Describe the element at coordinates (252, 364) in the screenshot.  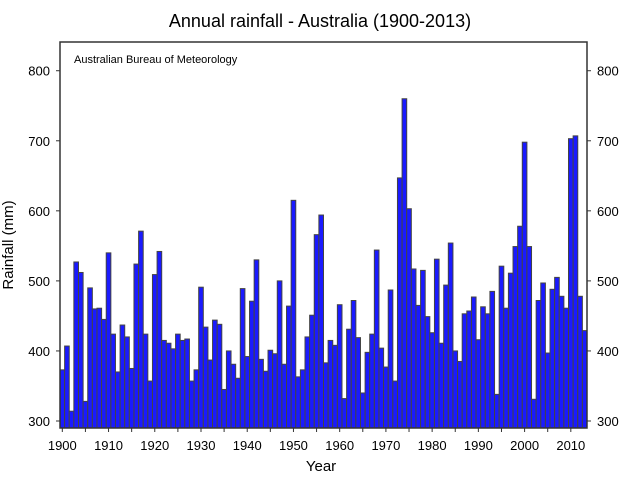
I see `bar-1941` at that location.